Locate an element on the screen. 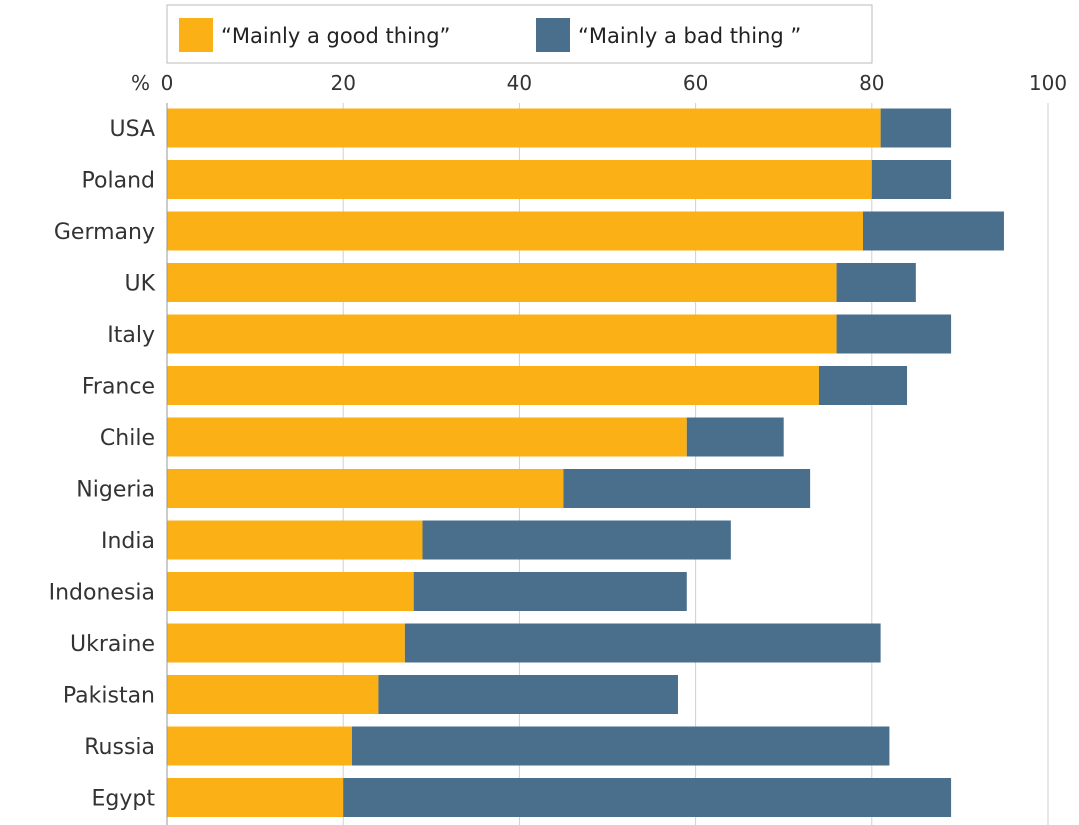  category-label-pakistan: Pakistan is located at coordinates (109, 696).